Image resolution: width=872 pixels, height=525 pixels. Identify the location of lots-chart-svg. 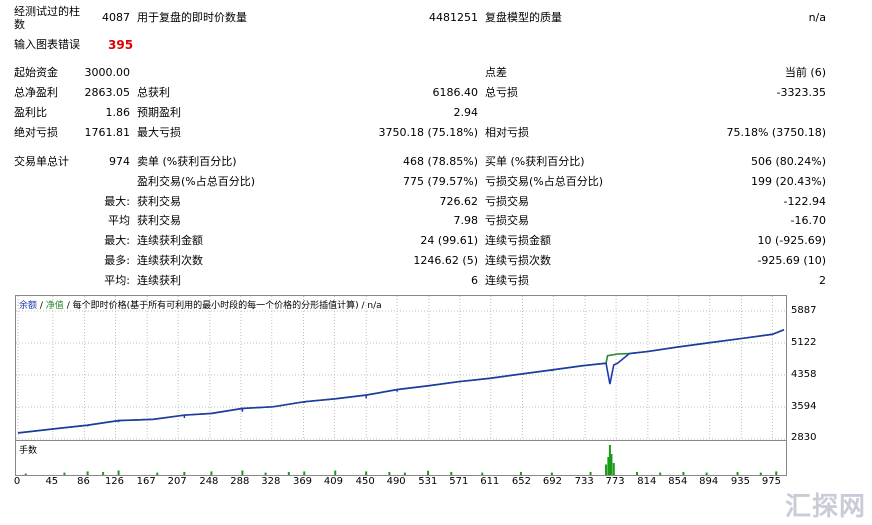
(401, 460).